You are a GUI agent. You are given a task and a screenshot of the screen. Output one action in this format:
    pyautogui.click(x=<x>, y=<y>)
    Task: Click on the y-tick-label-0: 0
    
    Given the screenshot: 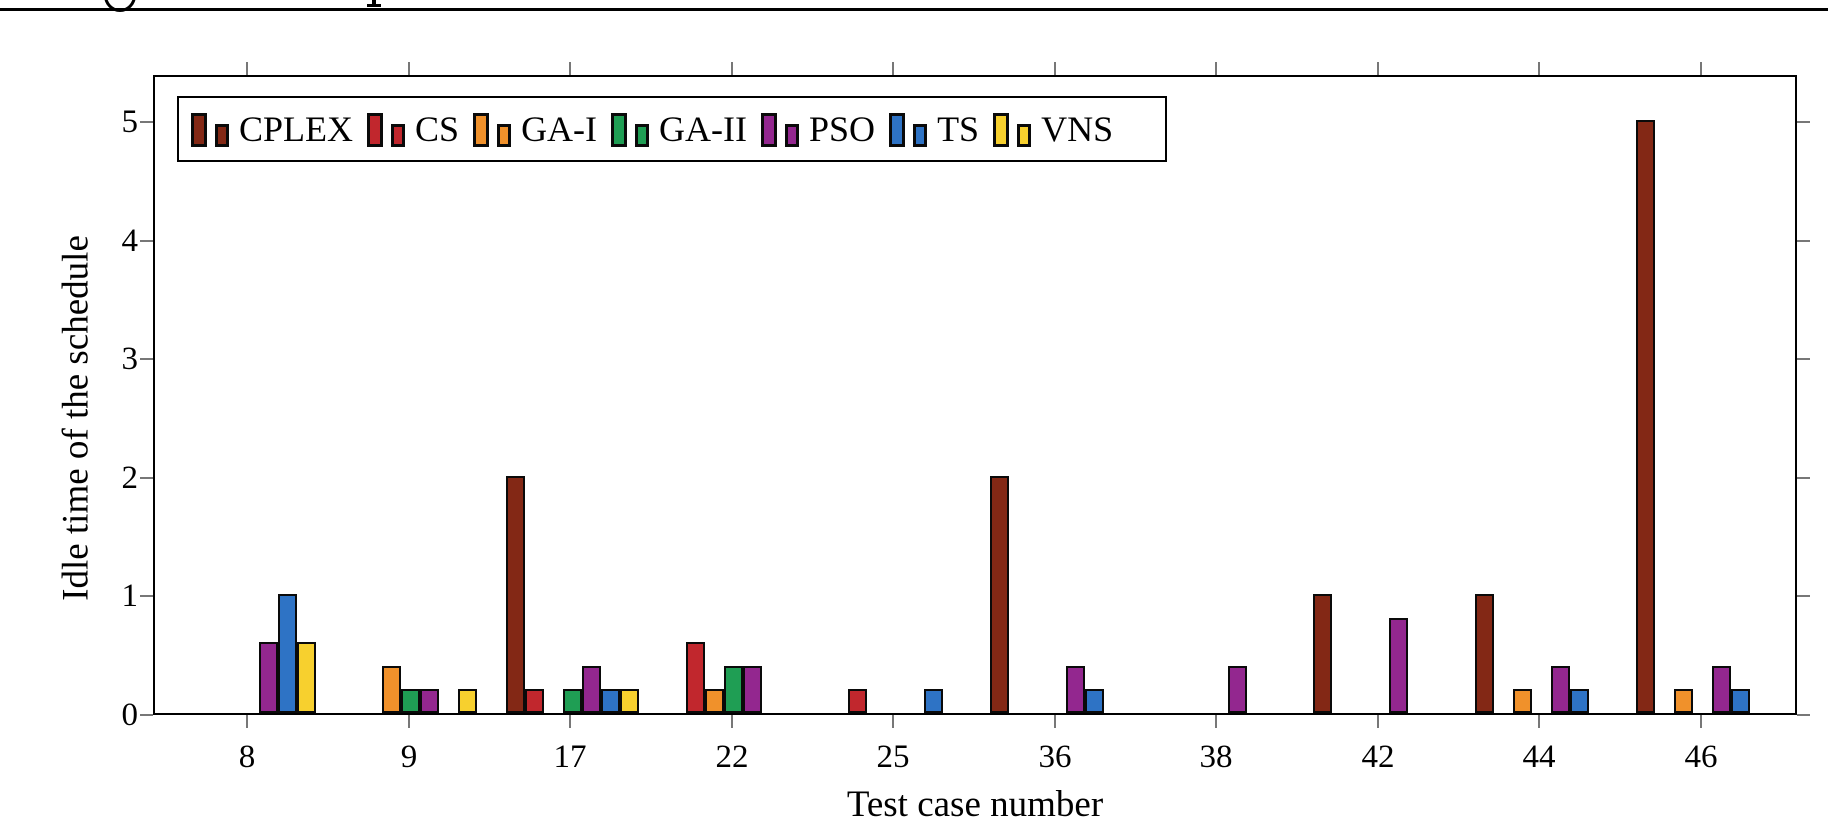 What is the action you would take?
    pyautogui.click(x=130, y=715)
    